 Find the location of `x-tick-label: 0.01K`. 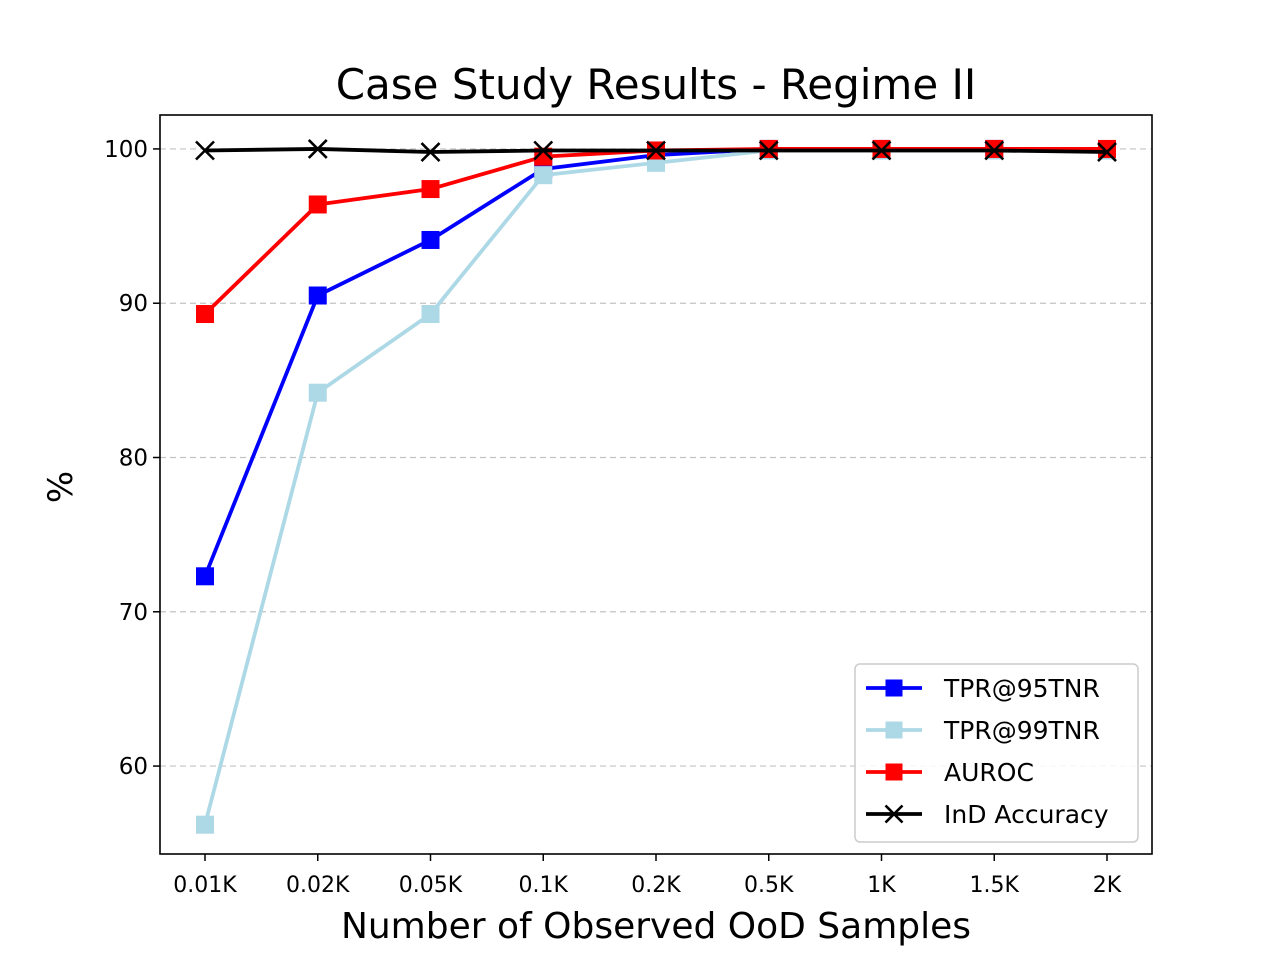

x-tick-label: 0.01K is located at coordinates (205, 885).